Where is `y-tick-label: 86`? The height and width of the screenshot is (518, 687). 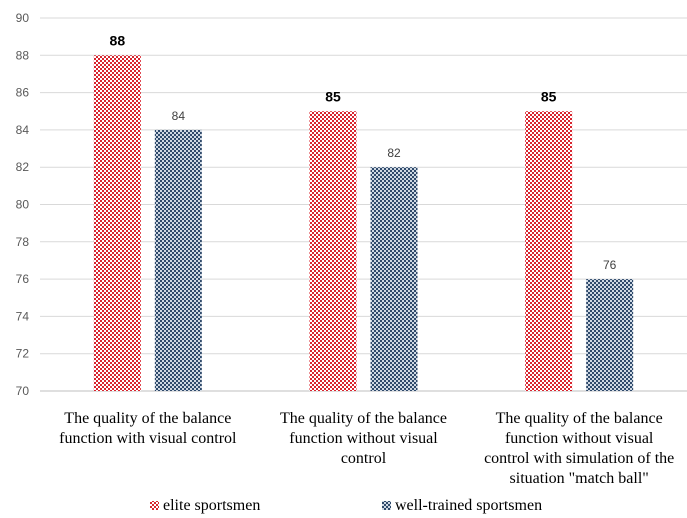 y-tick-label: 86 is located at coordinates (23, 93).